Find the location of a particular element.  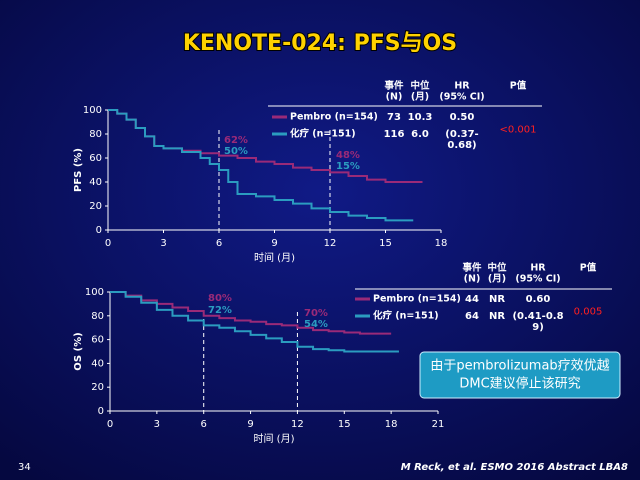

table-cell: 44 is located at coordinates (472, 299).